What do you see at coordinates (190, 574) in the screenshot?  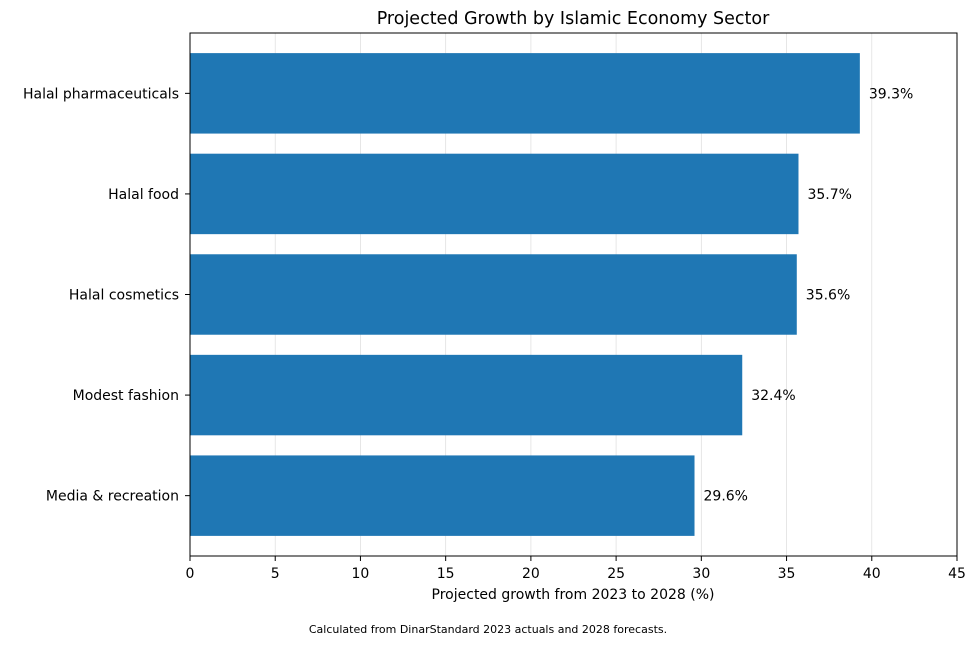 I see `x-tick-label: 0` at bounding box center [190, 574].